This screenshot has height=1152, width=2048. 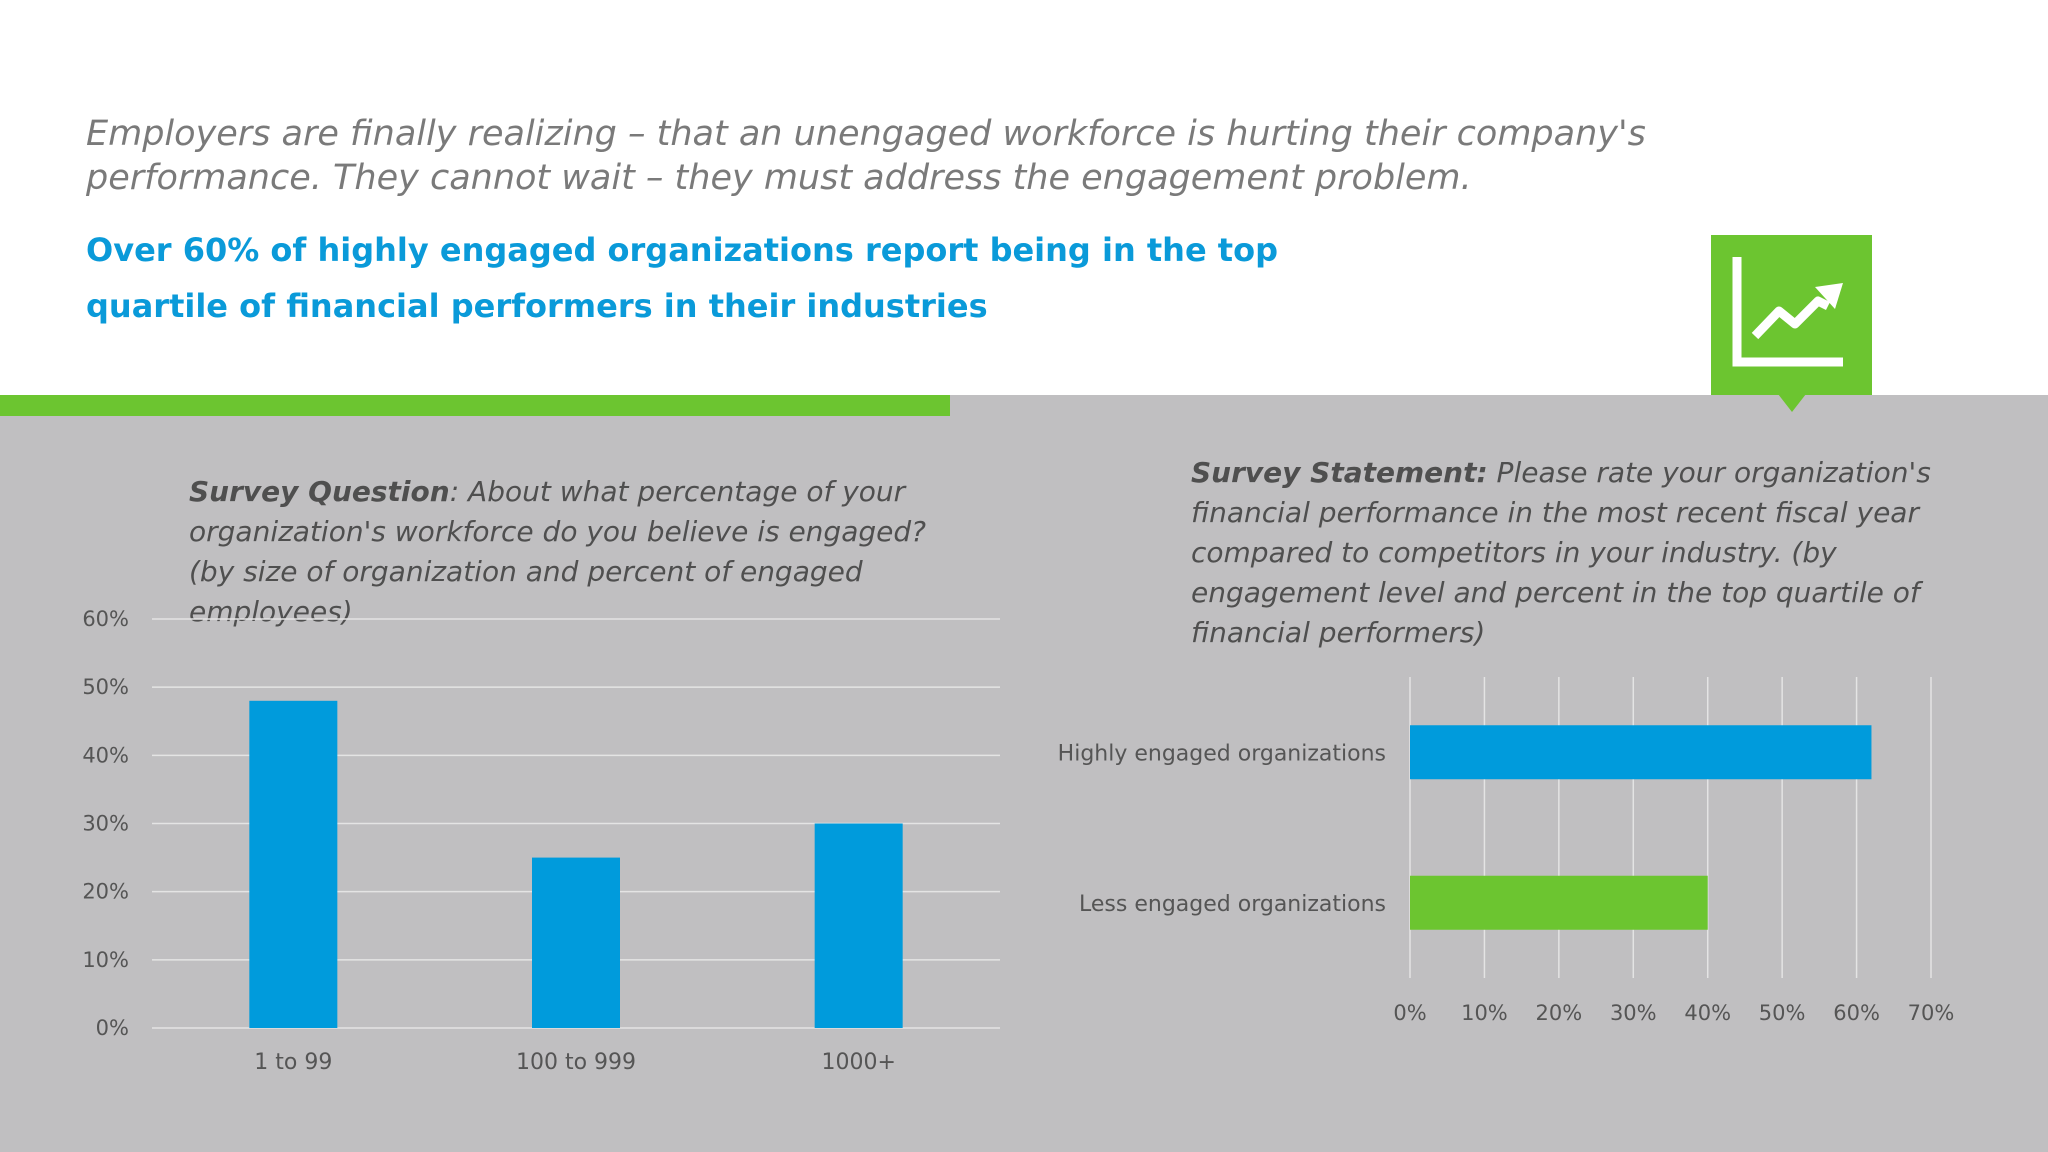 I want to click on y-category-label: Highly engaged organizations, so click(x=1222, y=753).